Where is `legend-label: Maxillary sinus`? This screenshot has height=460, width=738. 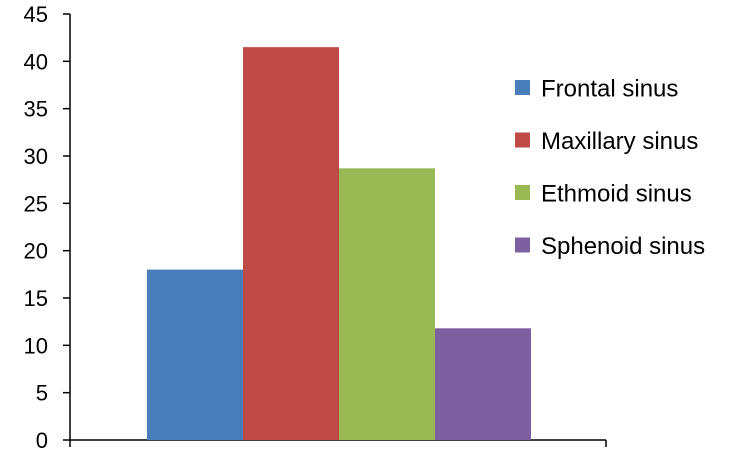 legend-label: Maxillary sinus is located at coordinates (619, 141).